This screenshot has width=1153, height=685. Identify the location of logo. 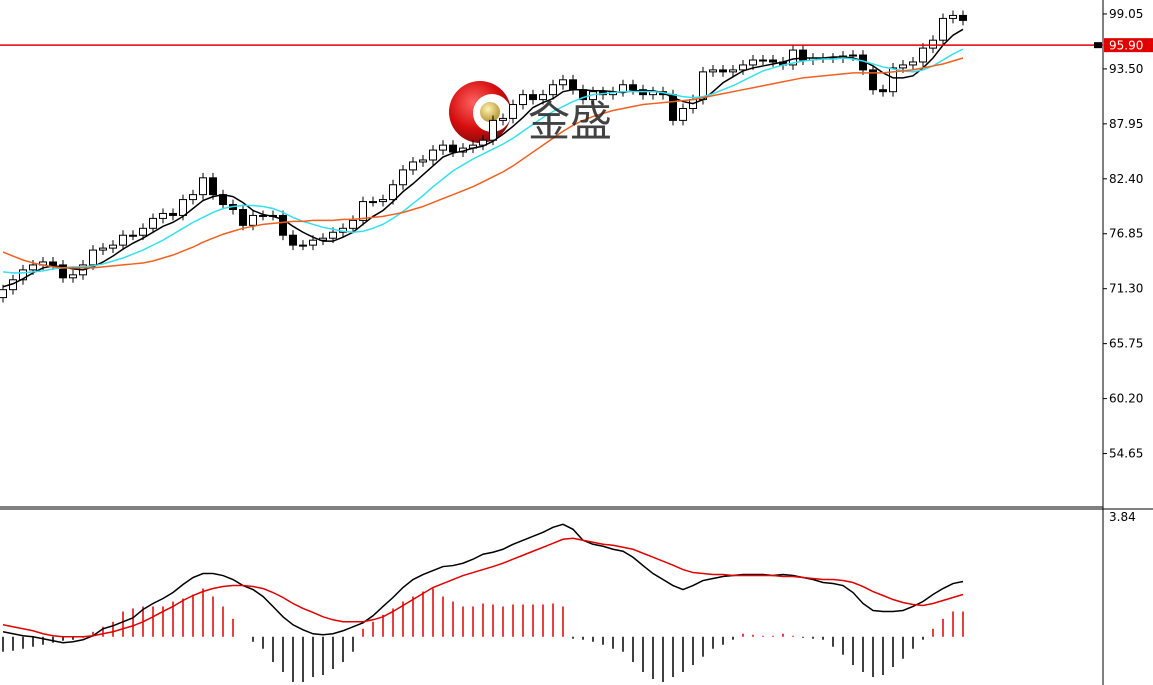
(480, 112).